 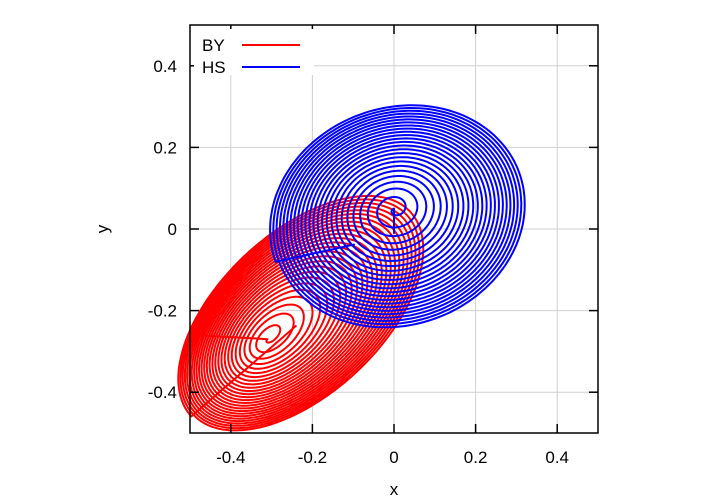 I want to click on y-tick-label: 0.4, so click(x=165, y=66).